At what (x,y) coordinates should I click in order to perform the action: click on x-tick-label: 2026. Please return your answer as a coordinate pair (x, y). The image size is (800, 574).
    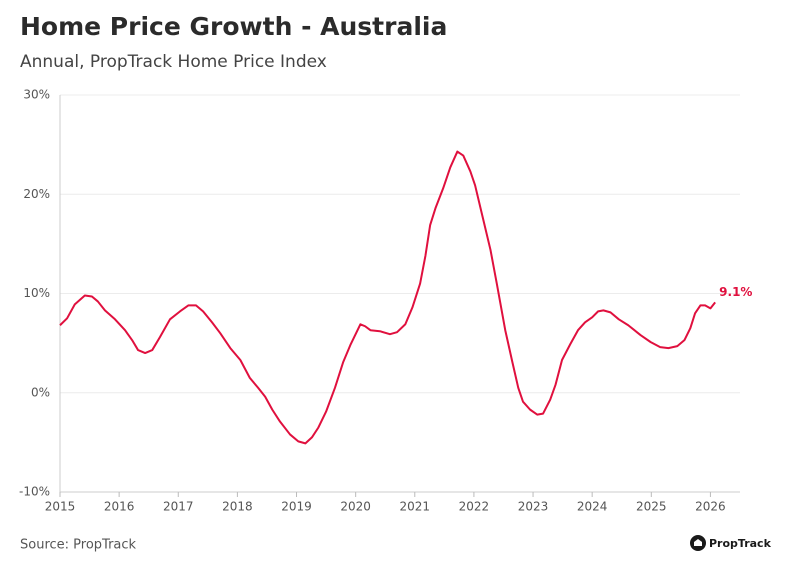
    Looking at the image, I should click on (710, 507).